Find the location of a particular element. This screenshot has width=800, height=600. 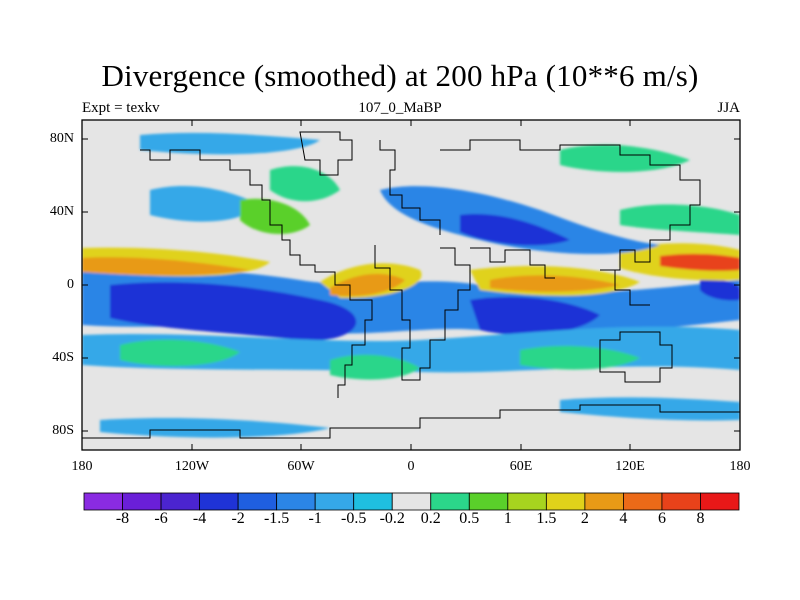

lat-tick-80s: 80S is located at coordinates (63, 430).